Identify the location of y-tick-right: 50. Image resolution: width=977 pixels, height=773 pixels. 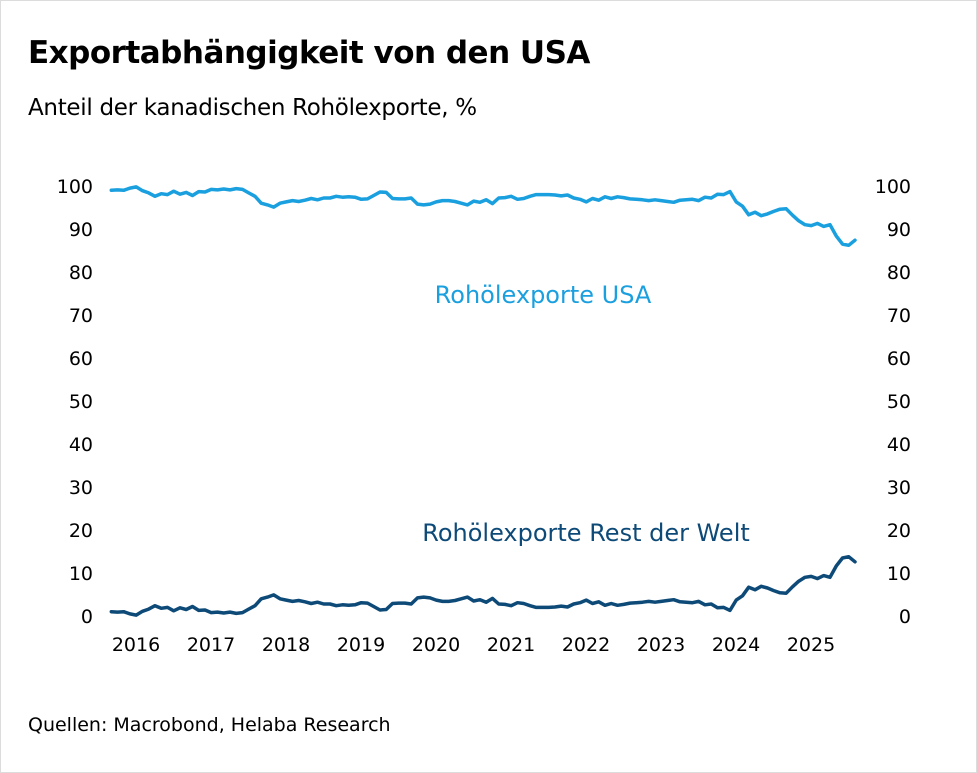
(899, 402).